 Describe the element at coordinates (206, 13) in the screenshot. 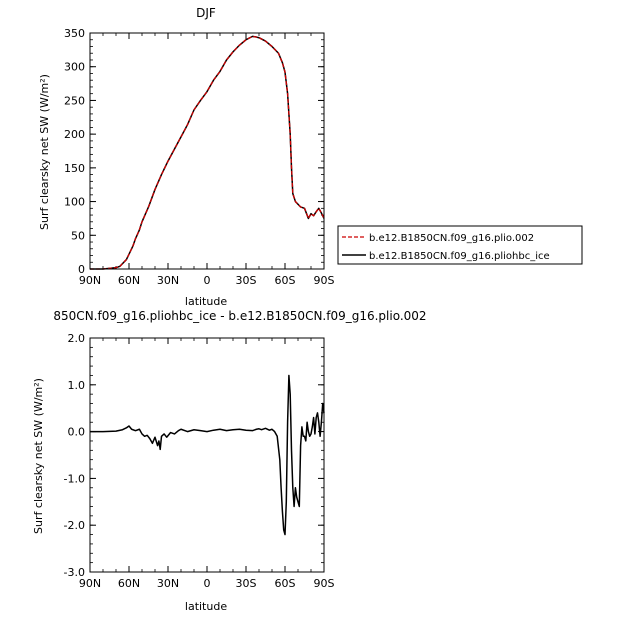

I see `top-chart-title: DJF` at that location.